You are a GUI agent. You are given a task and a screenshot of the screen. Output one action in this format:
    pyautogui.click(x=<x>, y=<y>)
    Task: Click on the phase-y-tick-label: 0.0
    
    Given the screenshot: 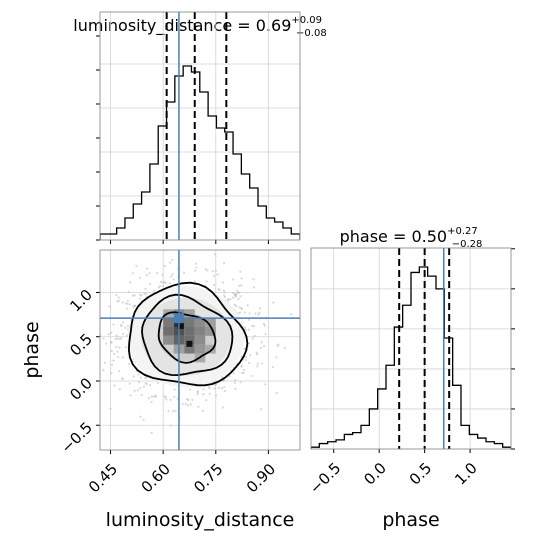 What is the action you would take?
    pyautogui.click(x=81, y=389)
    